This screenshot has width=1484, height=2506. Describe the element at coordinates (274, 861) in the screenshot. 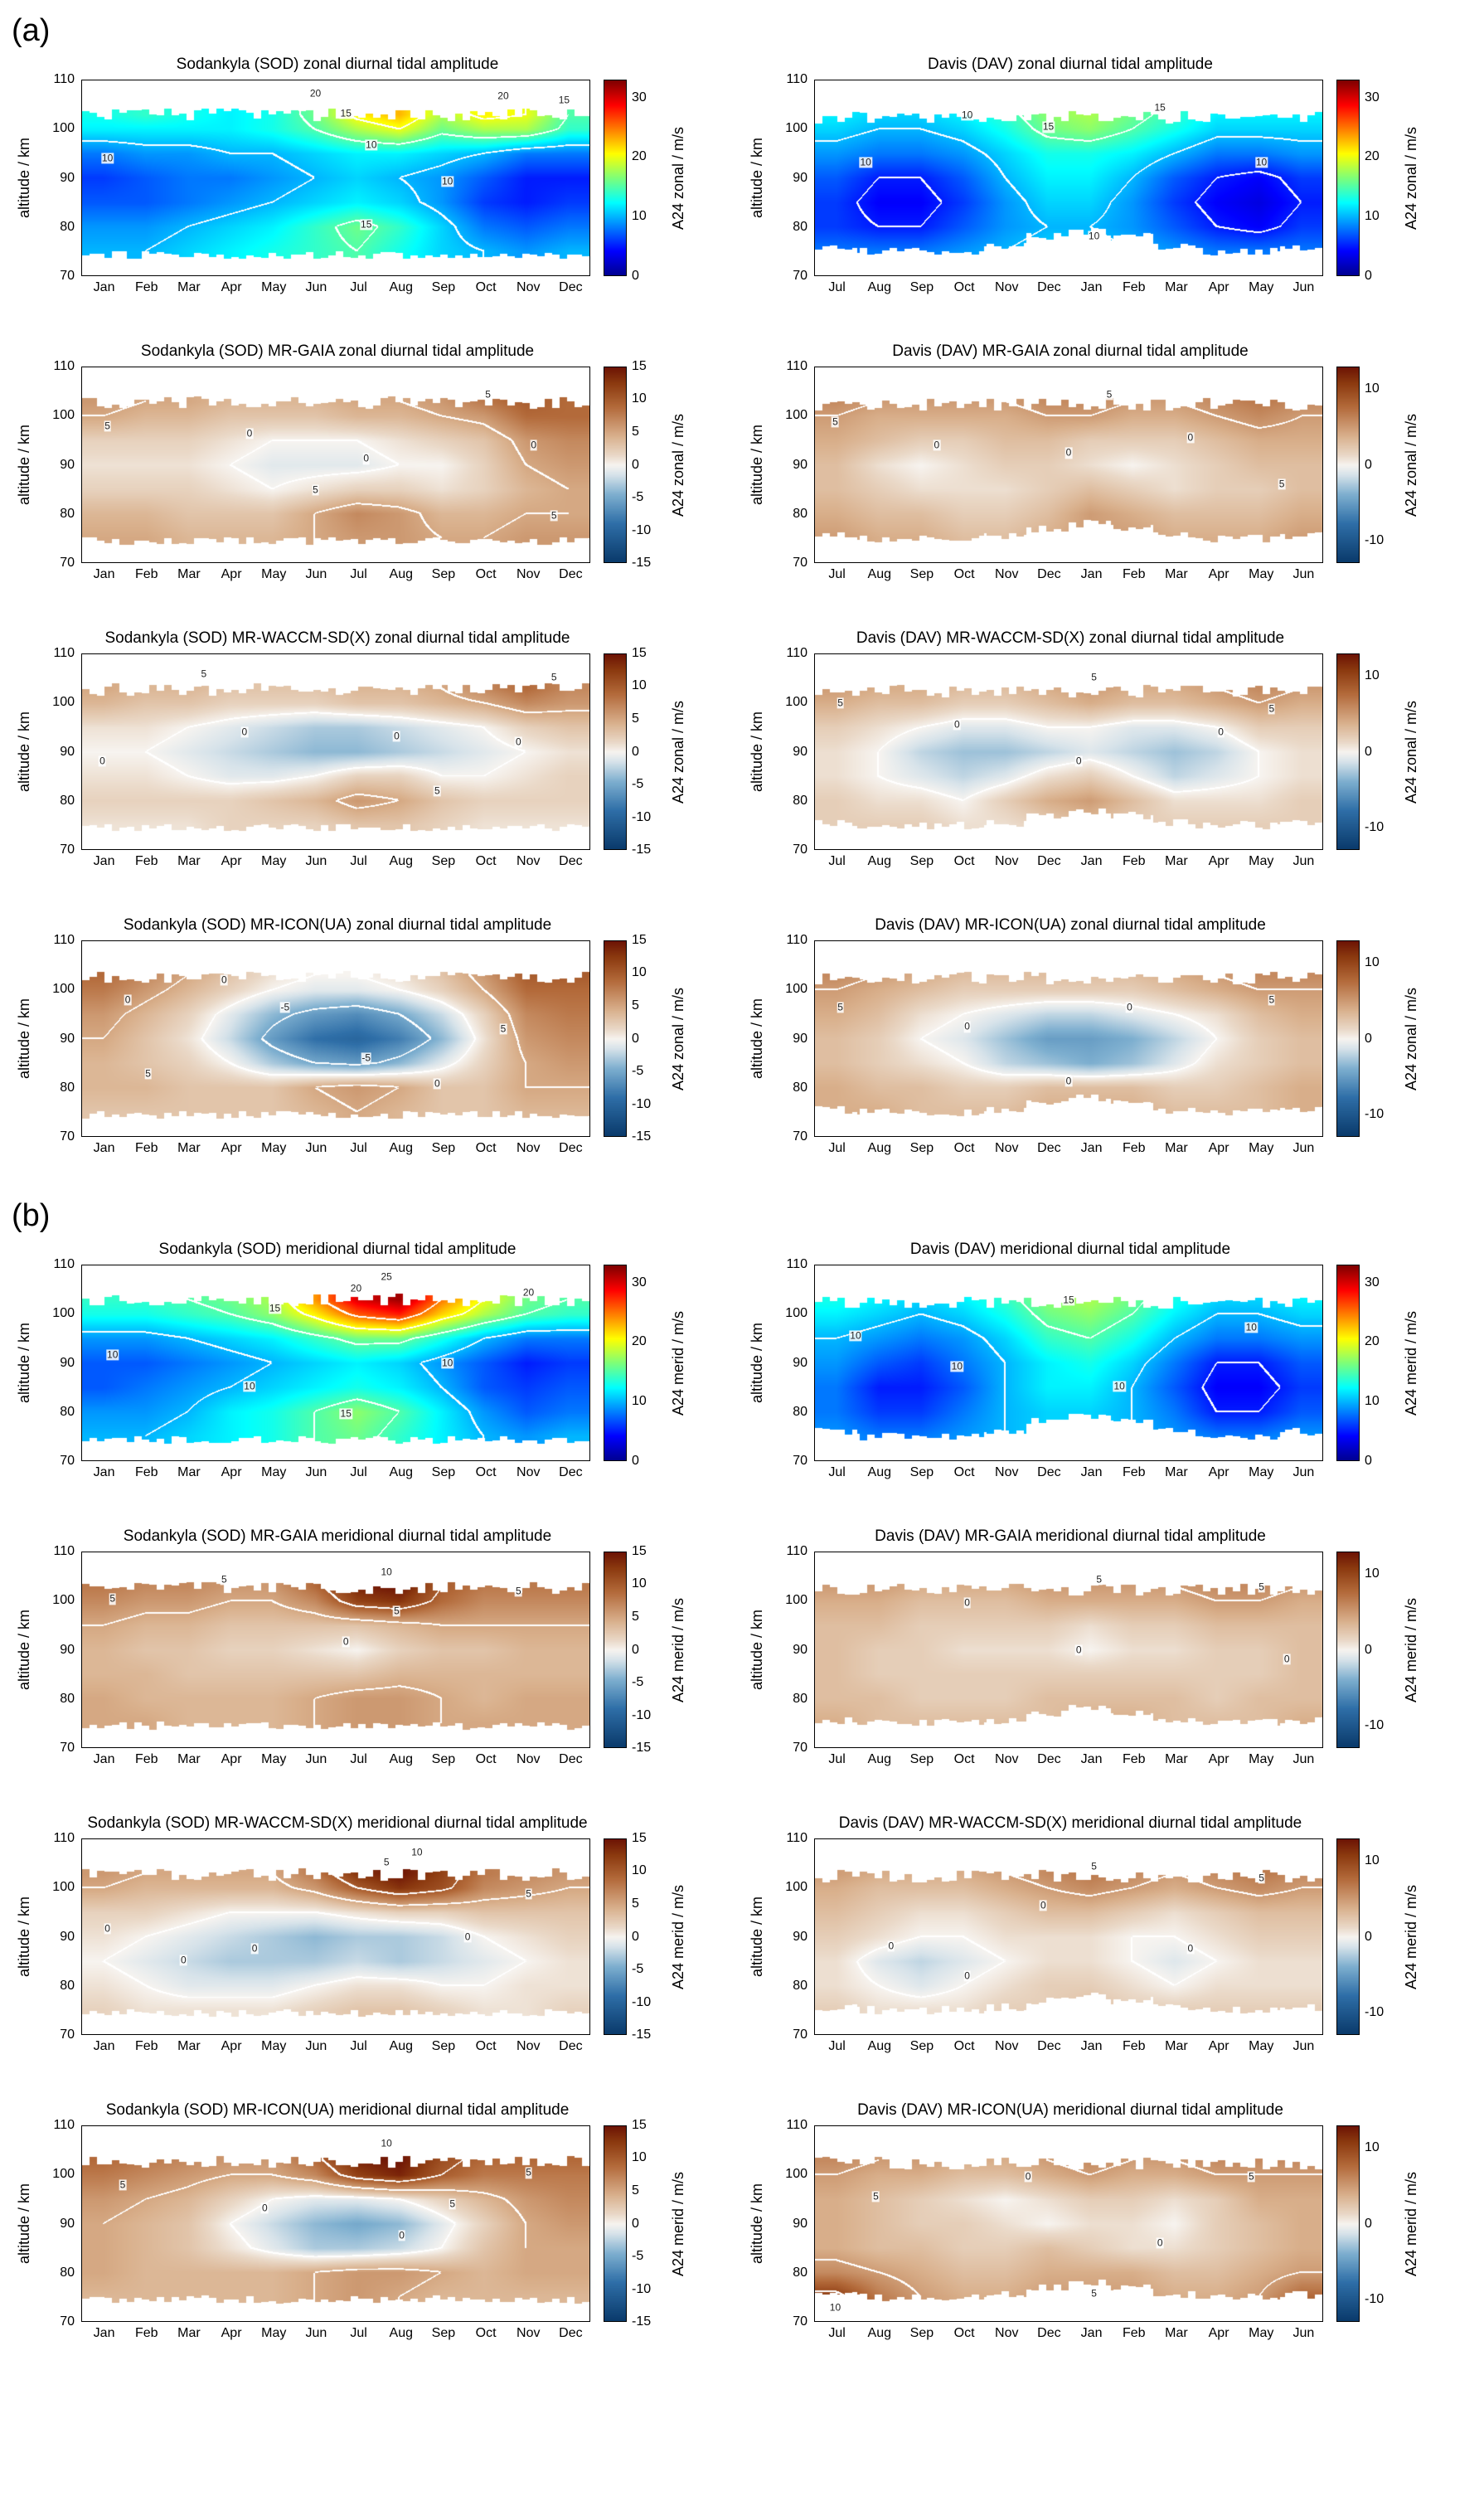

I see `x-tick-label: May` at that location.